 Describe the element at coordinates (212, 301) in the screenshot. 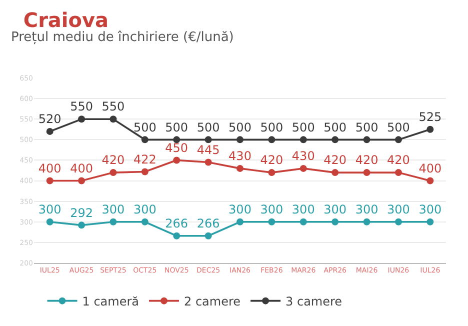

I see `legend-label: 2 camere` at that location.